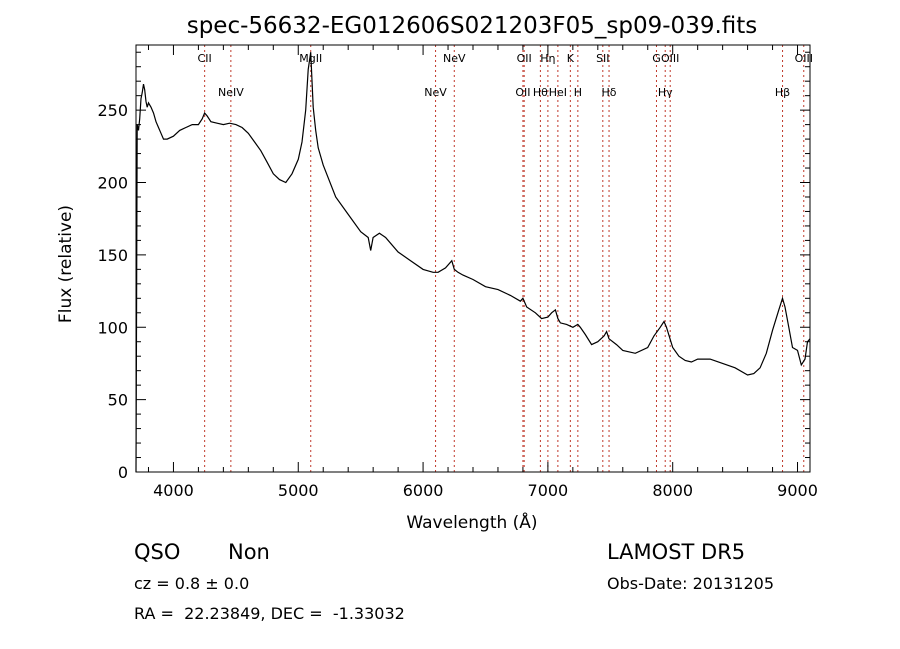 The width and height of the screenshot is (900, 649). Describe the element at coordinates (665, 92) in the screenshot. I see `line-marker-label: Hγ` at that location.